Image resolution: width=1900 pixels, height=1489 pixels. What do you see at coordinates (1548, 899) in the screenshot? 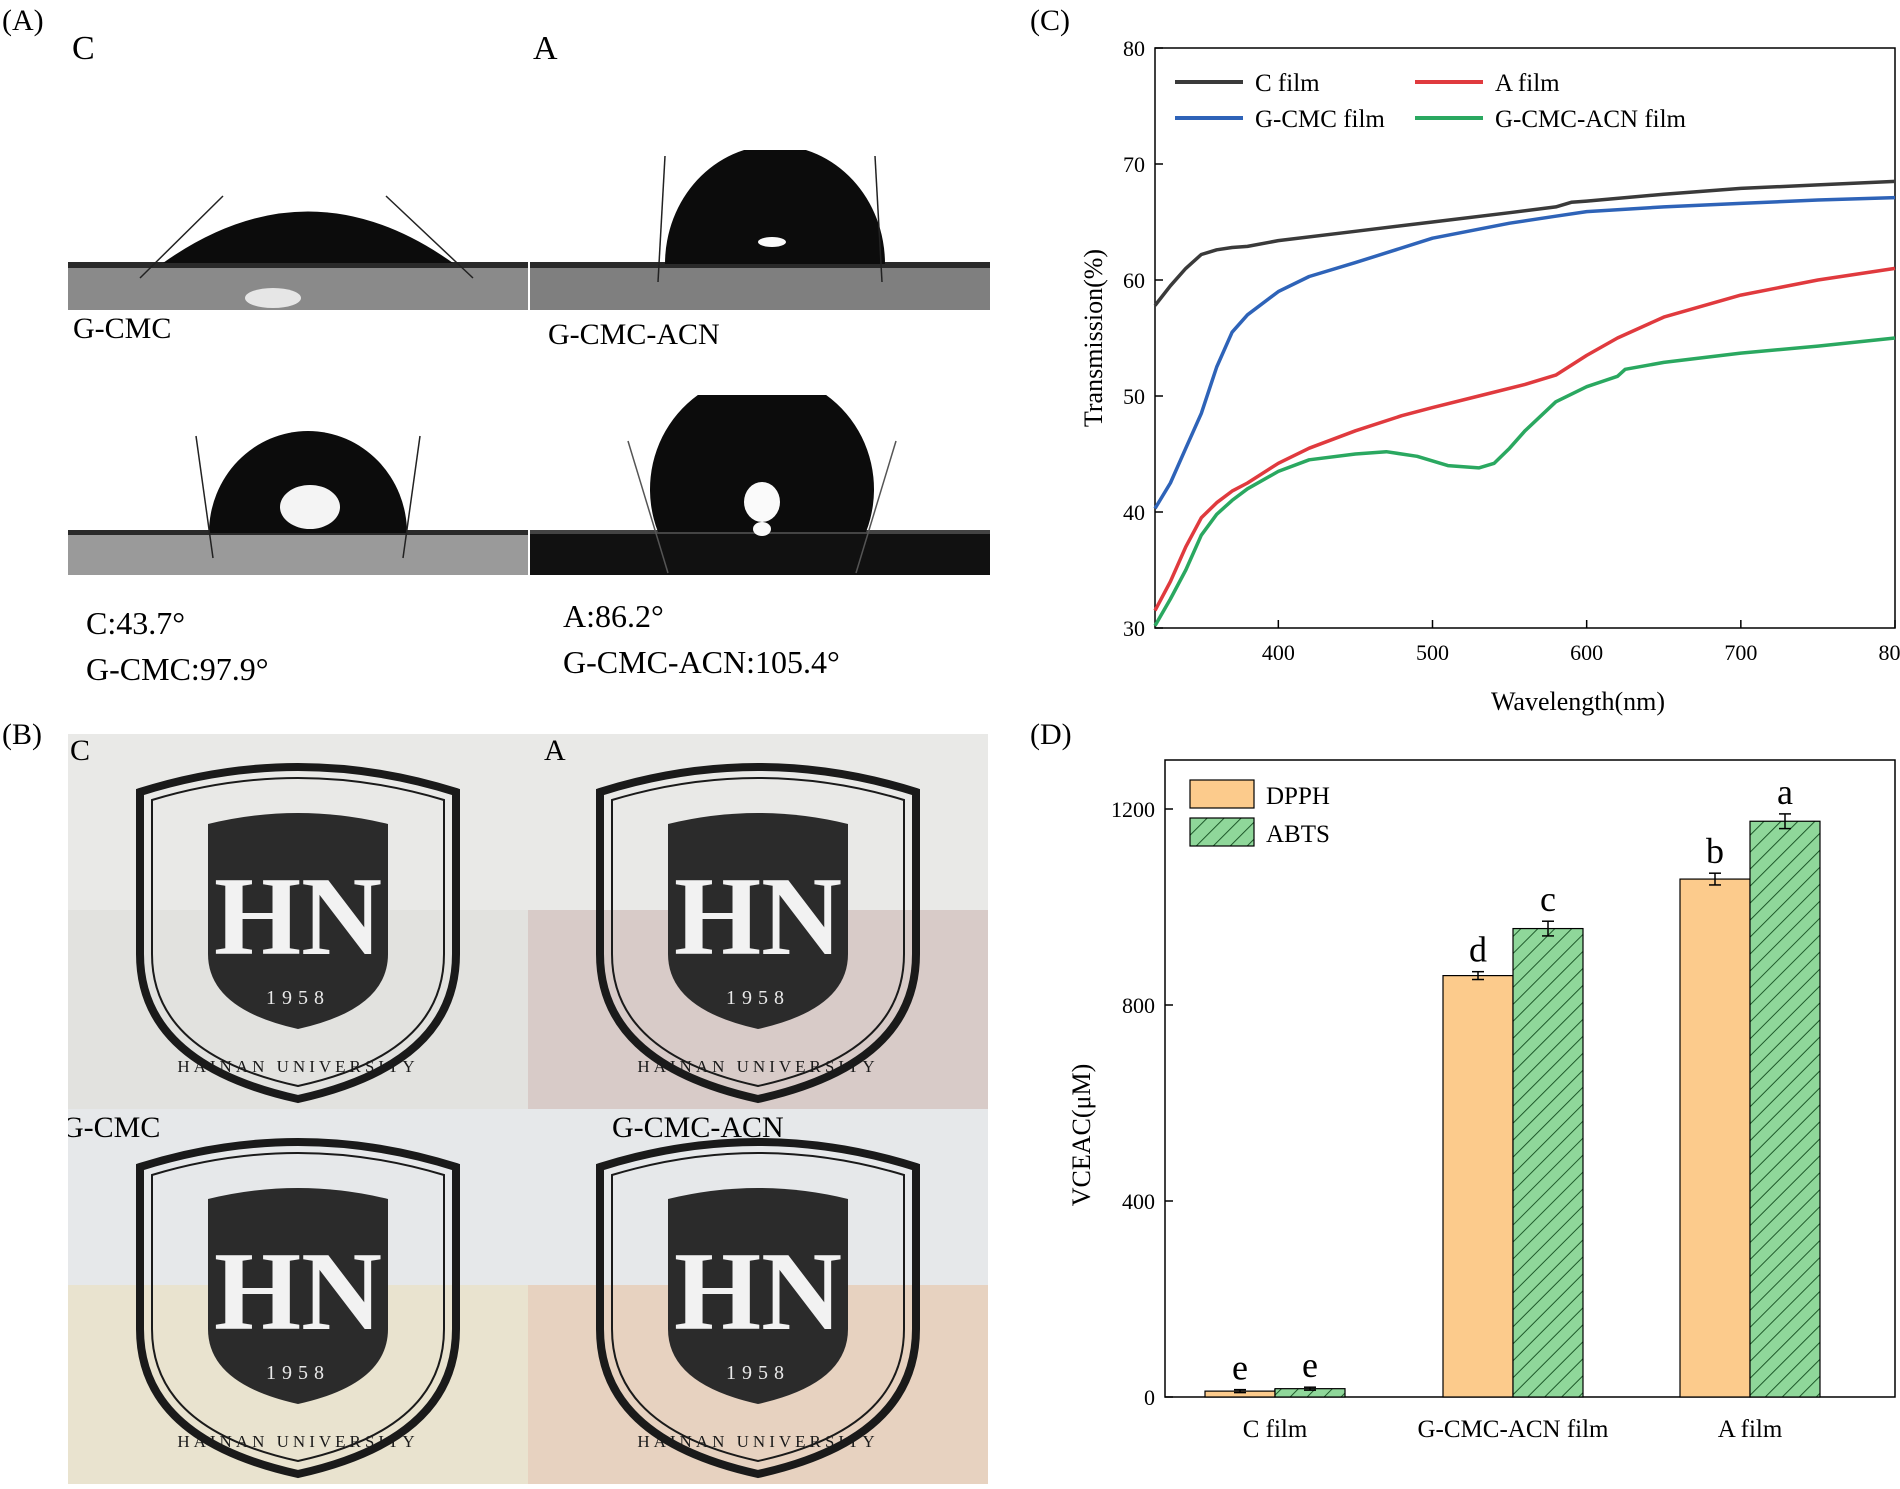
I see `significance-letter: c` at bounding box center [1548, 899].